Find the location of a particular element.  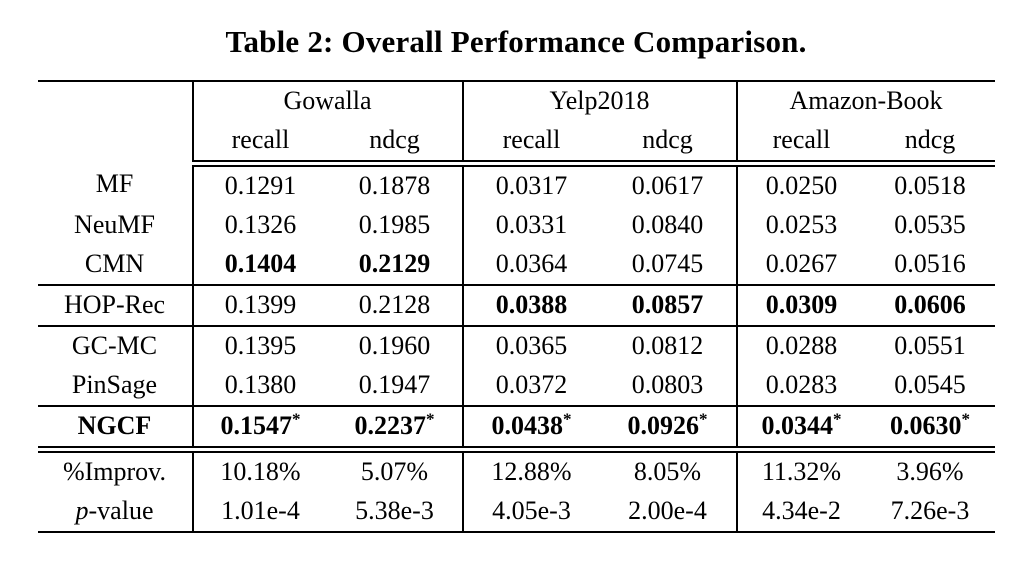

metric-value: 0.1985 is located at coordinates (395, 225).